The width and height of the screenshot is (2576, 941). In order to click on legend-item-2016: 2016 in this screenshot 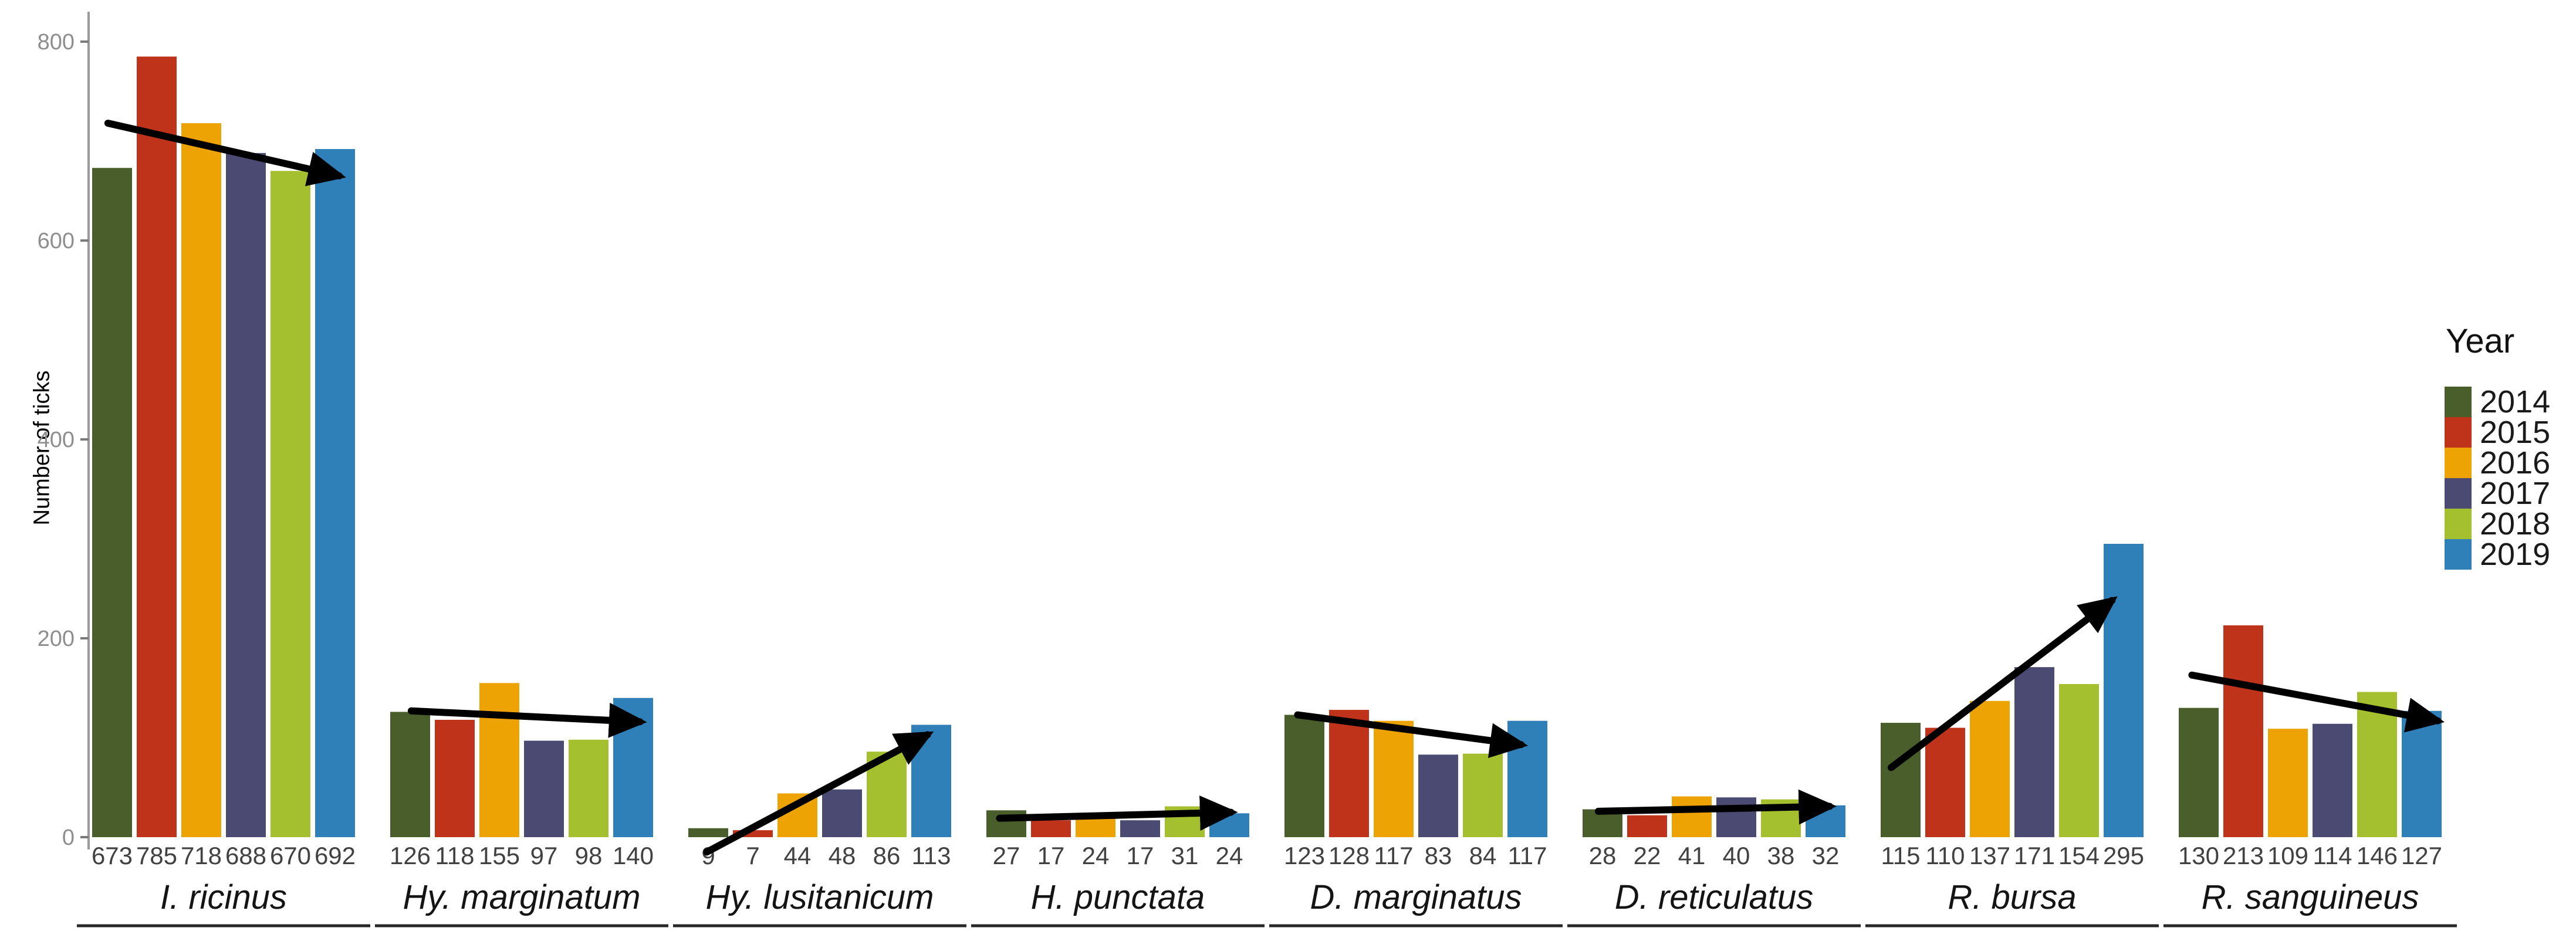, I will do `click(2498, 463)`.